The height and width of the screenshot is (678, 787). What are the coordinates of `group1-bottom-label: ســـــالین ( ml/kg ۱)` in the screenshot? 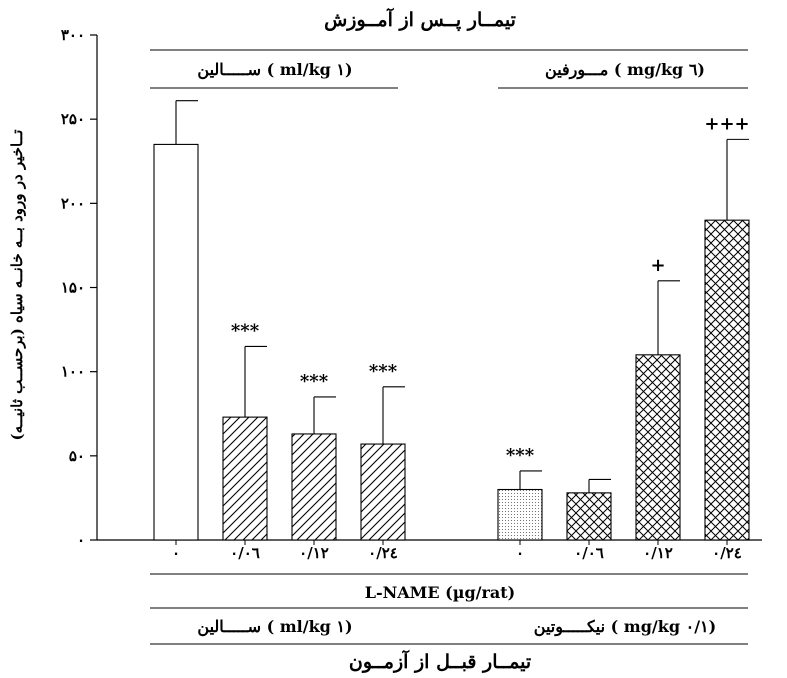 It's located at (274, 627).